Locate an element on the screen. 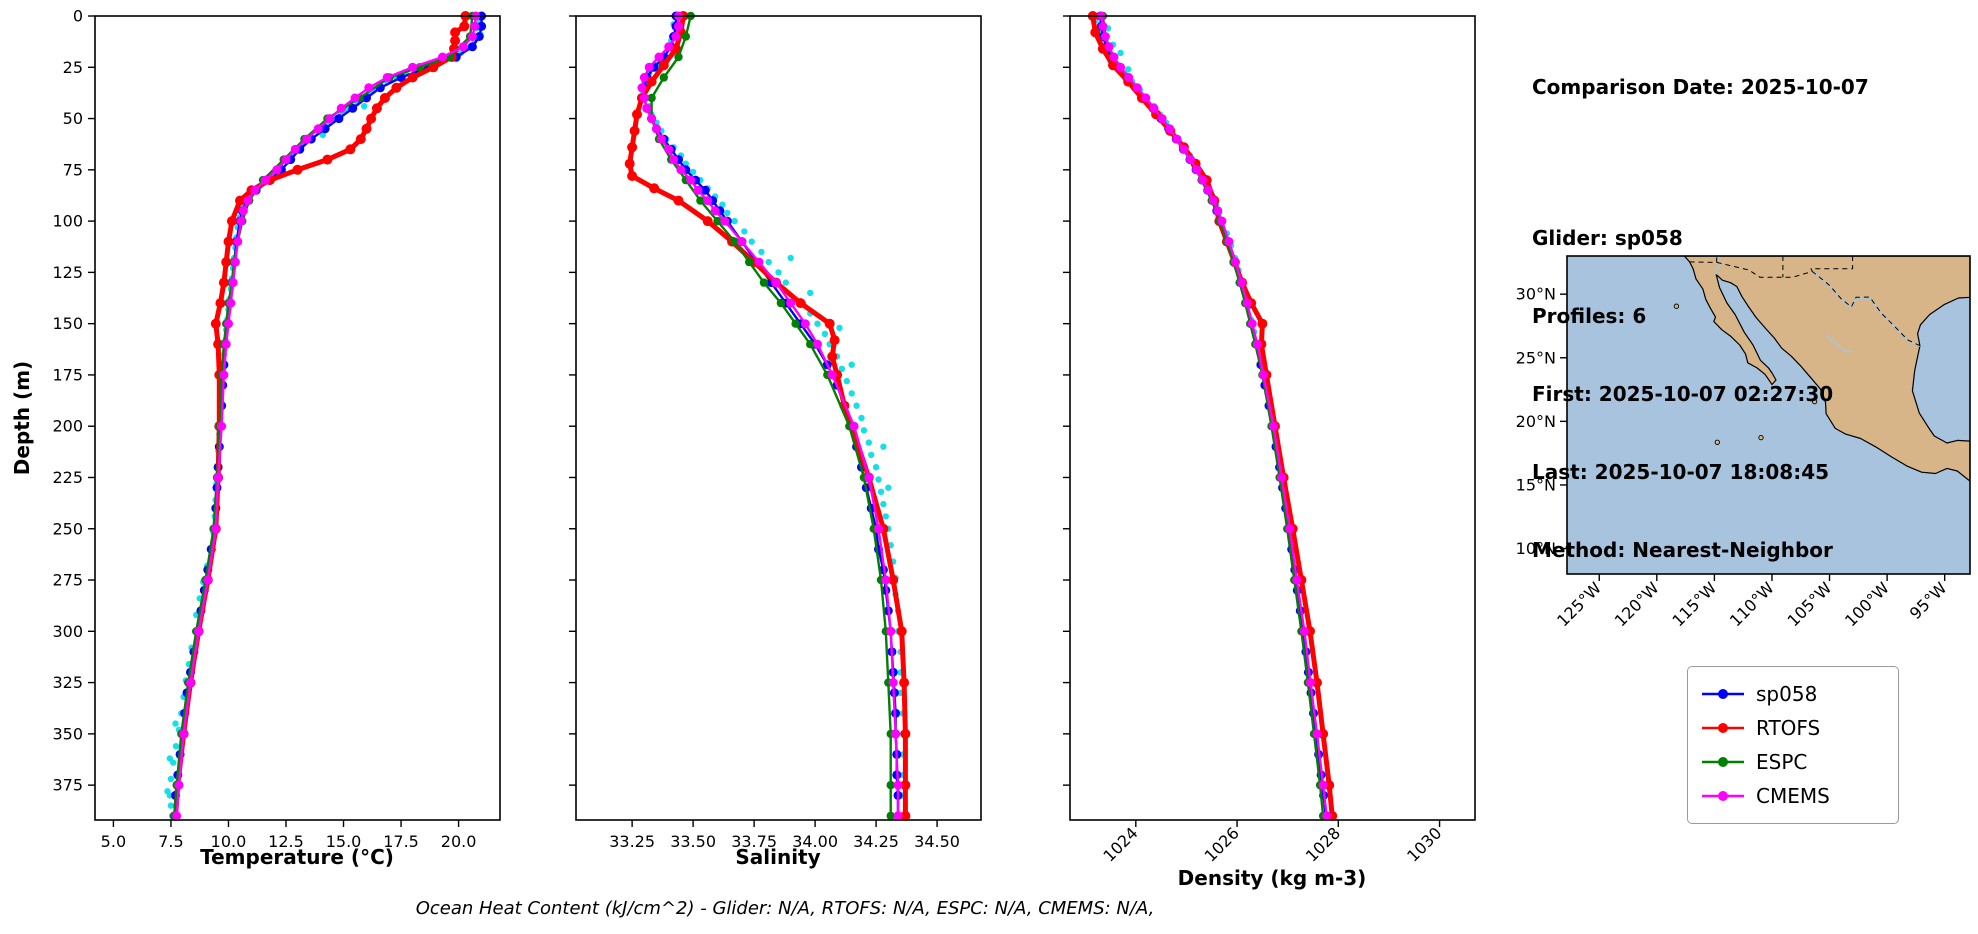 The height and width of the screenshot is (934, 1978). svg-text: 17.5 is located at coordinates (401, 841).